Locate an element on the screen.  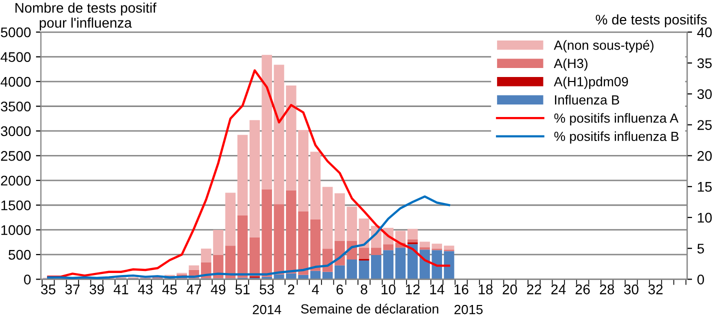
y2-tick-label: 30 is located at coordinates (704, 94).